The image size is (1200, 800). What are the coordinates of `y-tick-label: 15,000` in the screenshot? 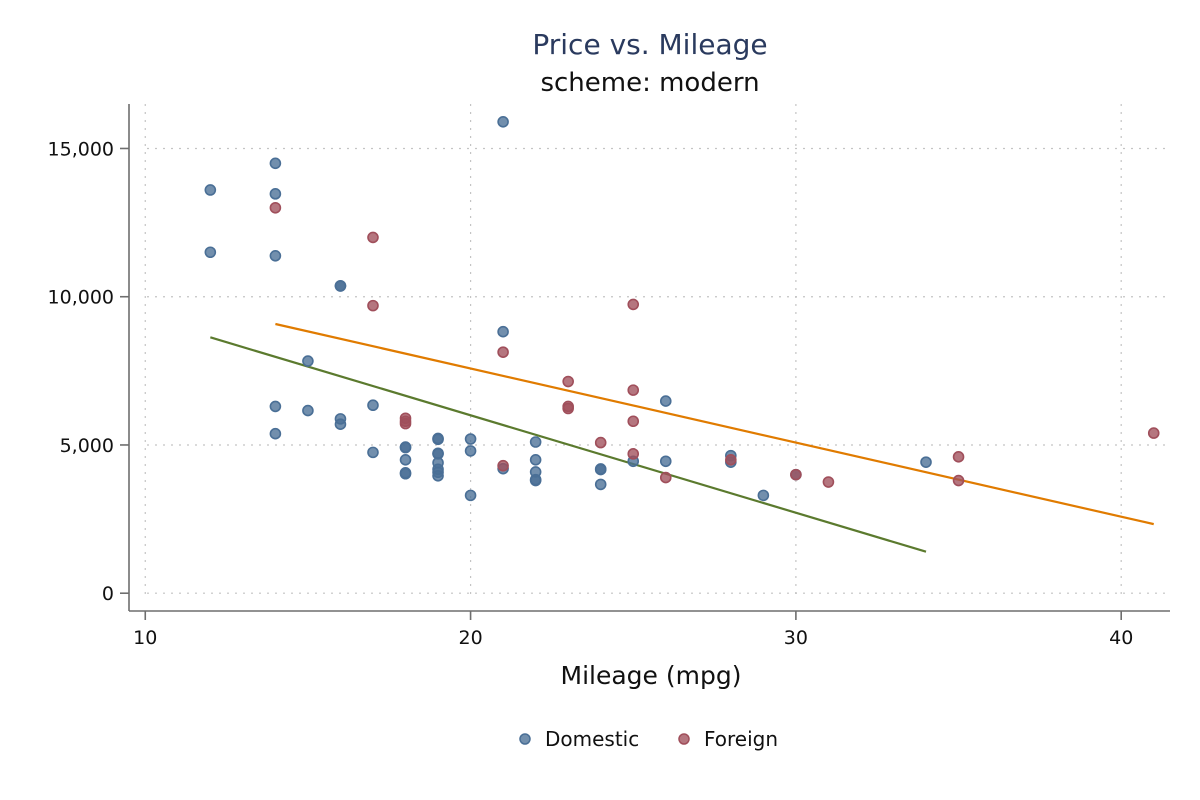 It's located at (81, 149).